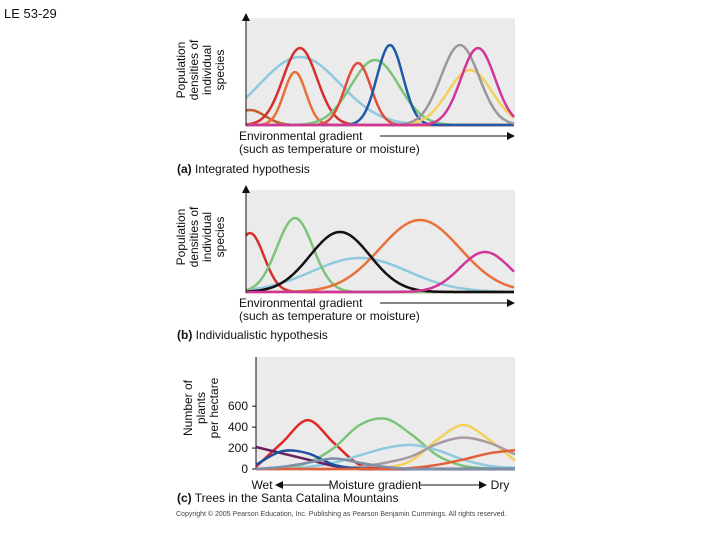 The image size is (720, 545). Describe the element at coordinates (238, 427) in the screenshot. I see `y-tick-label: 400` at that location.